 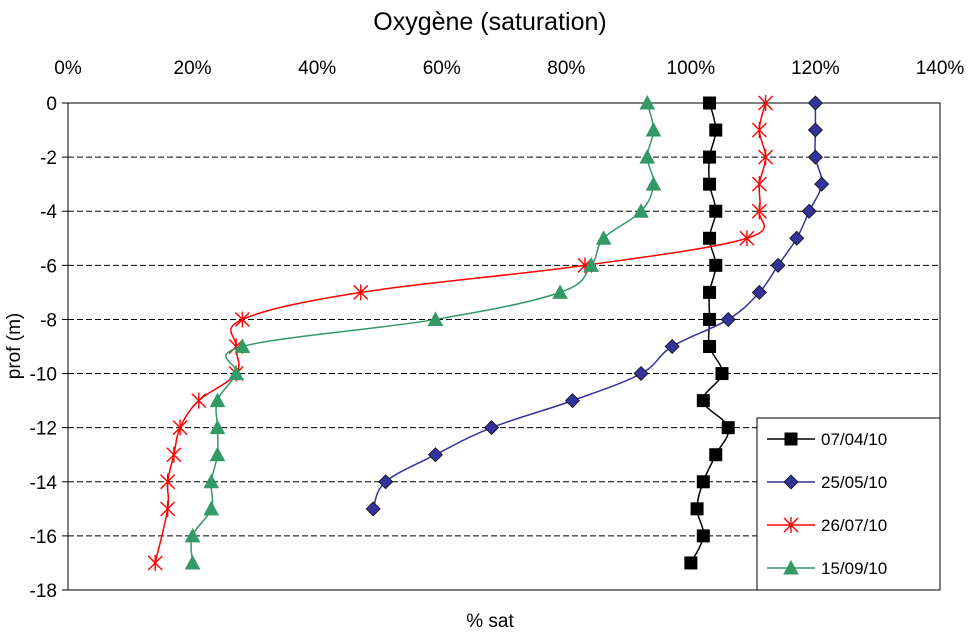 I want to click on y-tick-label: -2, so click(x=48, y=158).